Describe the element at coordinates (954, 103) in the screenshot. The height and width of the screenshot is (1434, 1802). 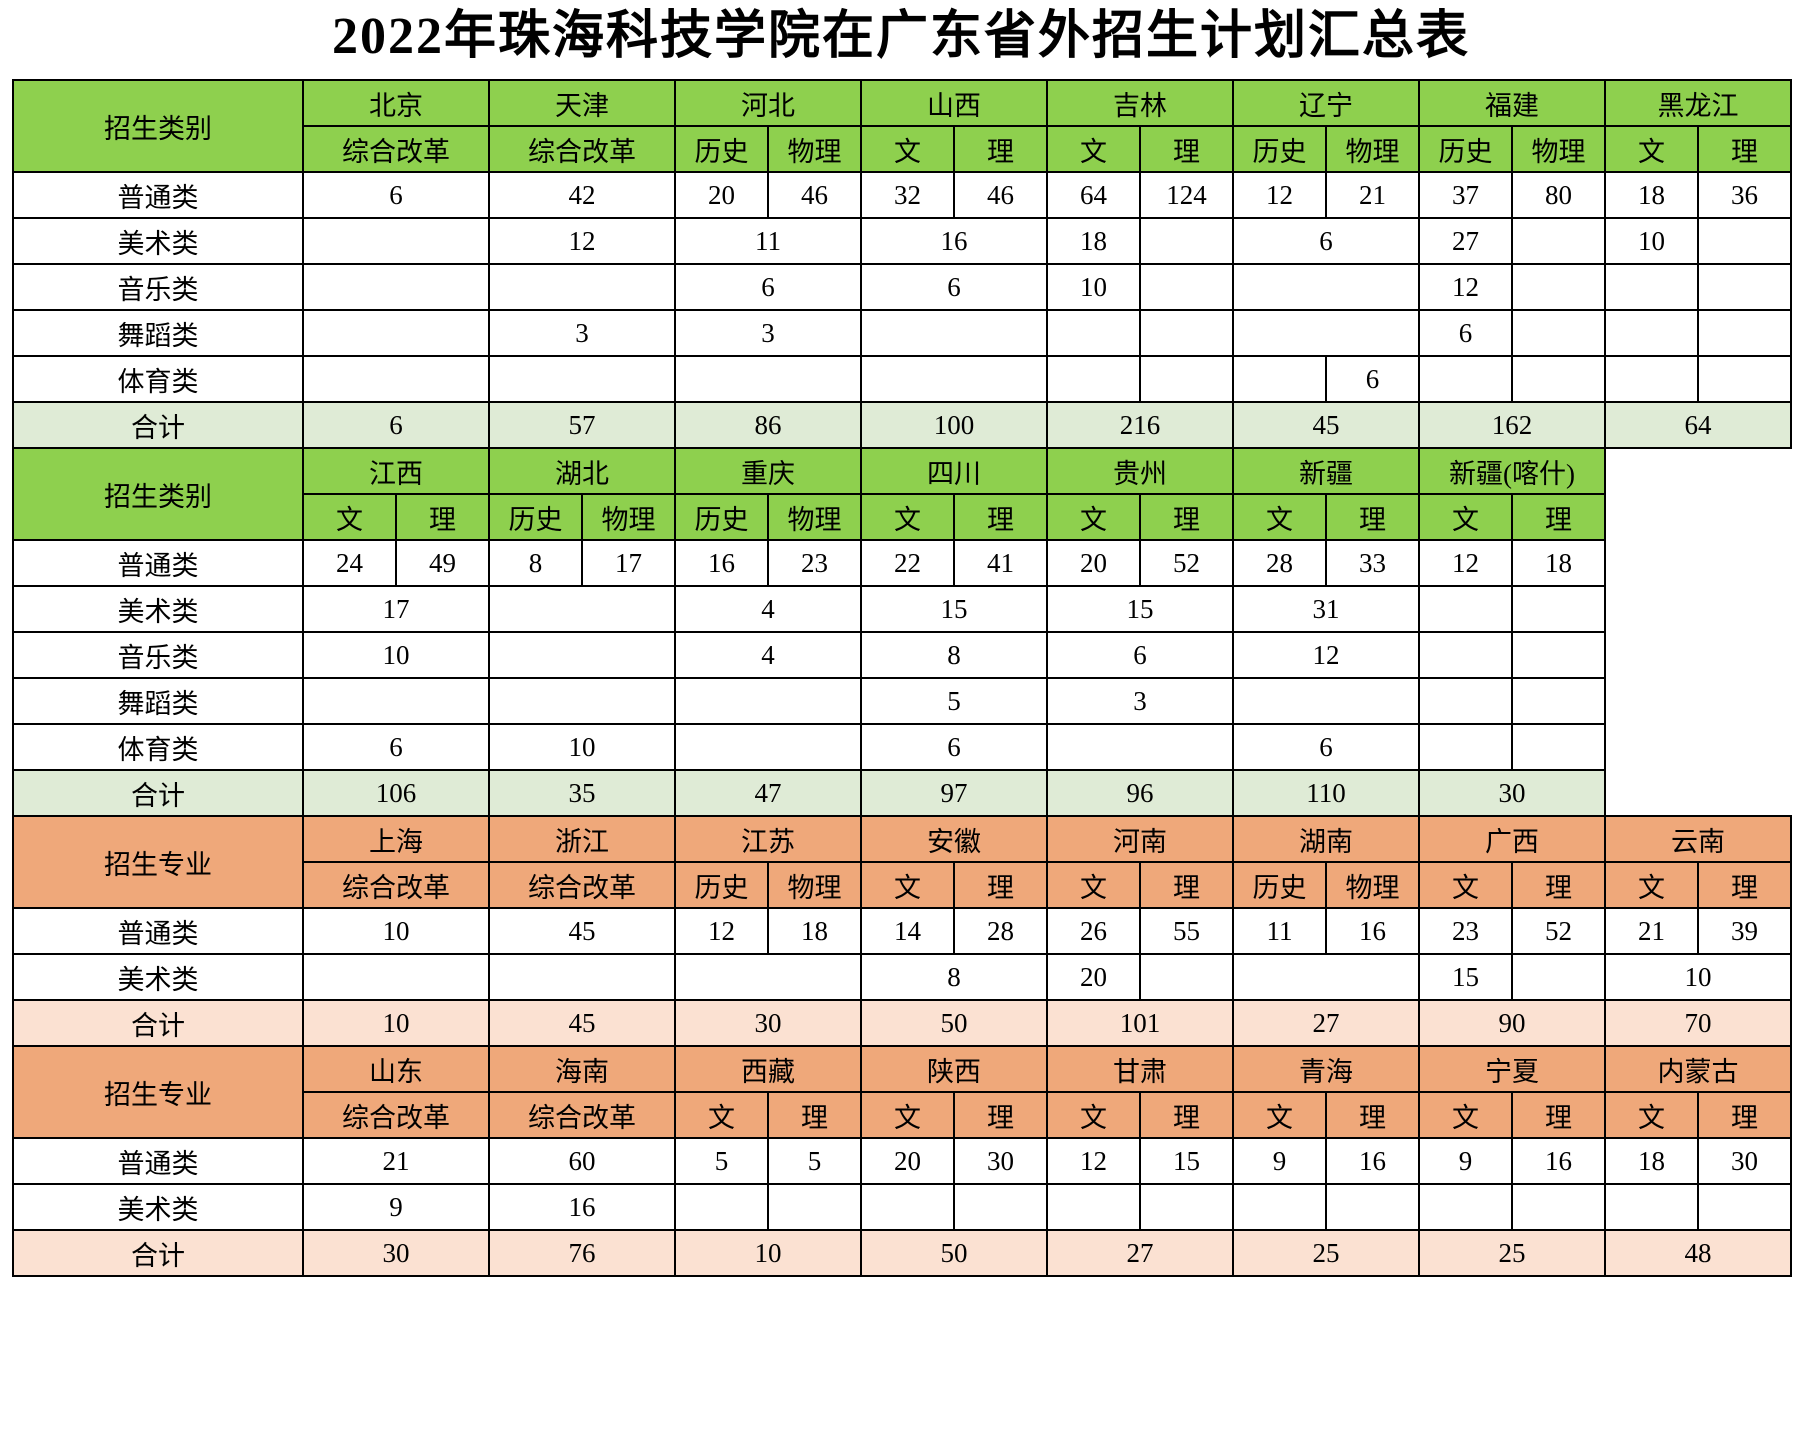
I see `province-header: 山西` at that location.